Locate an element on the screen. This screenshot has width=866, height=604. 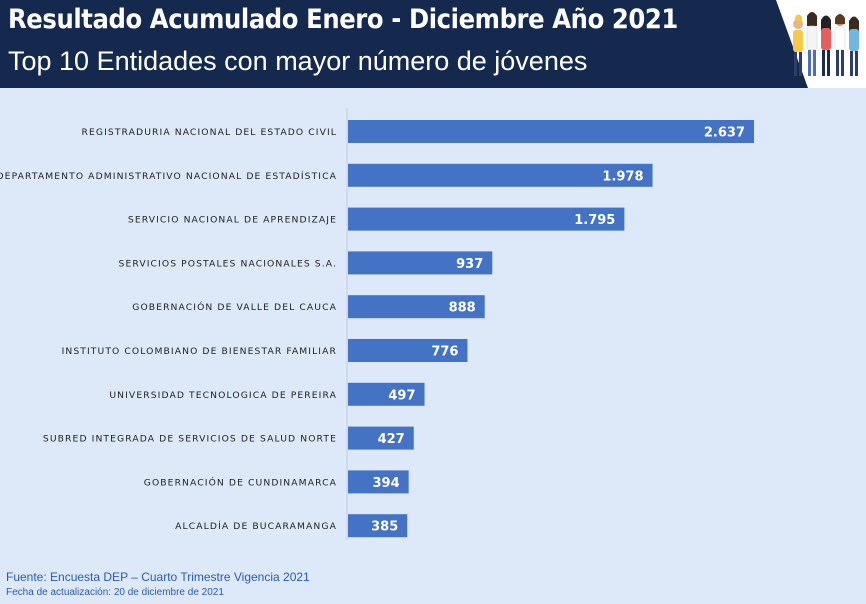
bar-value-label: 497 is located at coordinates (401, 395).